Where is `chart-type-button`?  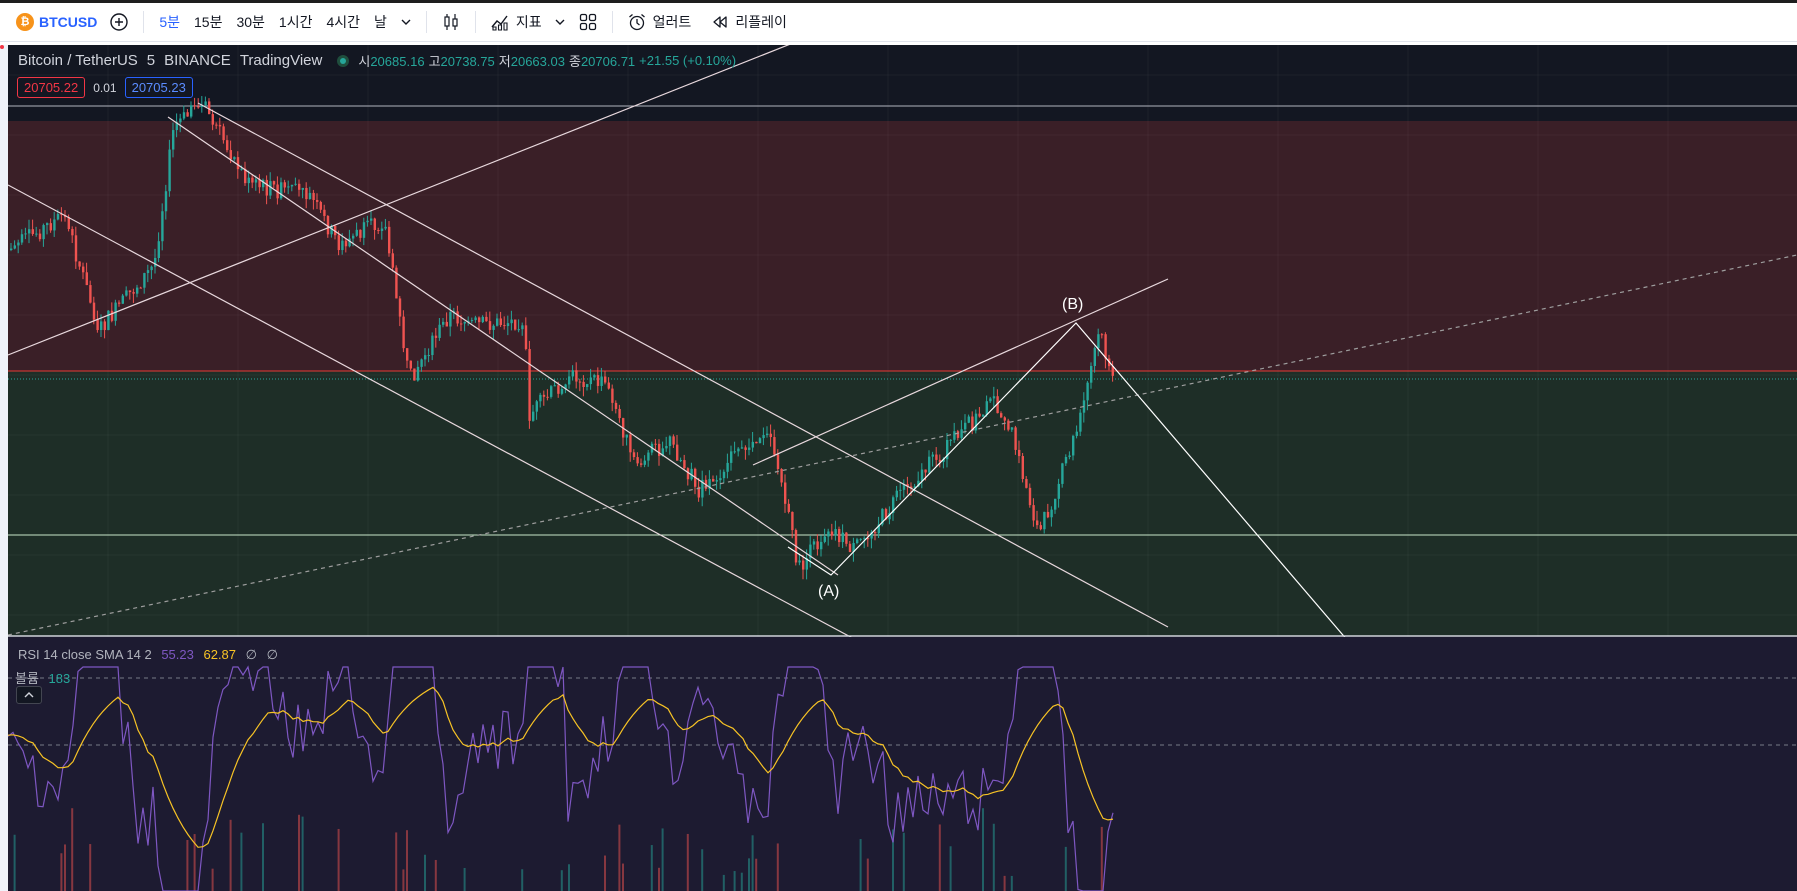
chart-type-button is located at coordinates (451, 22).